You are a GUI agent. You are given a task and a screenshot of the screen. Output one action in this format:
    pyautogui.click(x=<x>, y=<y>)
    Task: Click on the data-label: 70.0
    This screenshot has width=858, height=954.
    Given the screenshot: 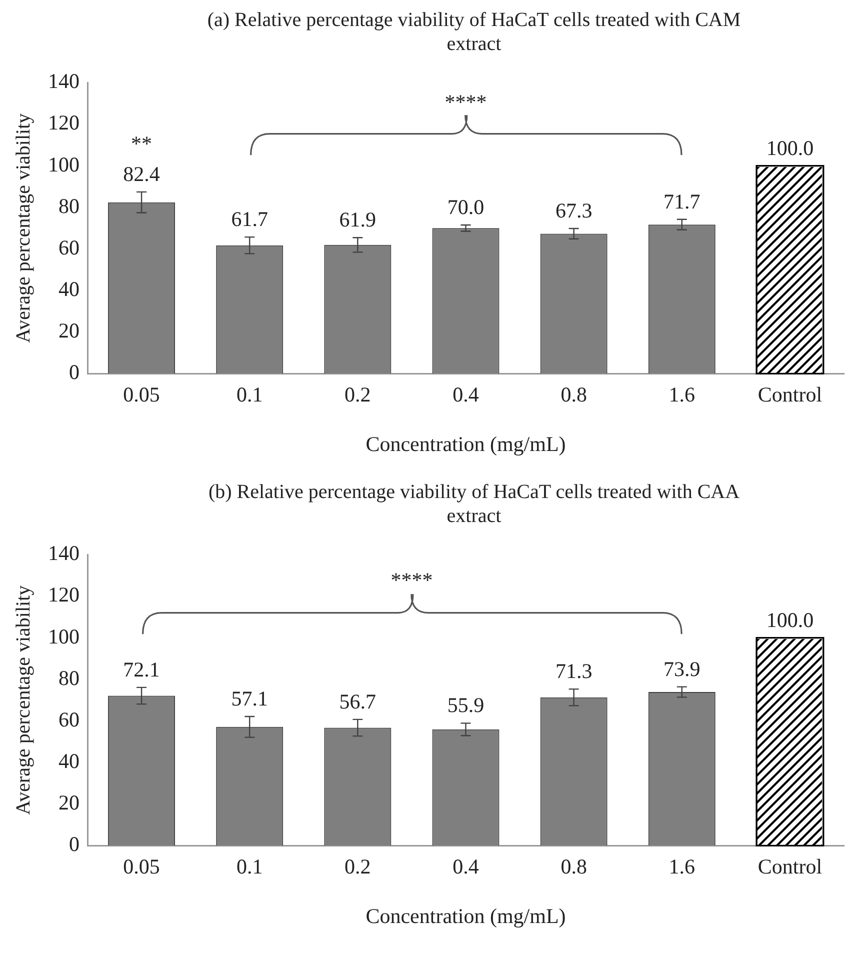 What is the action you would take?
    pyautogui.click(x=465, y=207)
    